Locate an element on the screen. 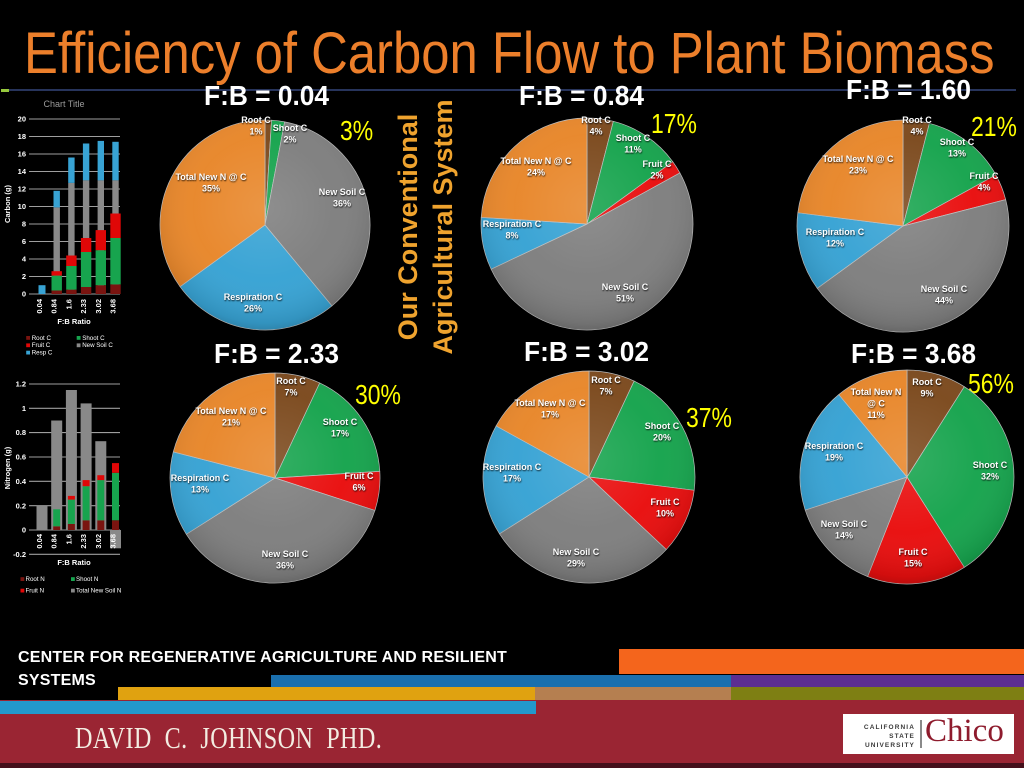 This screenshot has width=1024, height=768. svg-text: 20 is located at coordinates (22, 119).